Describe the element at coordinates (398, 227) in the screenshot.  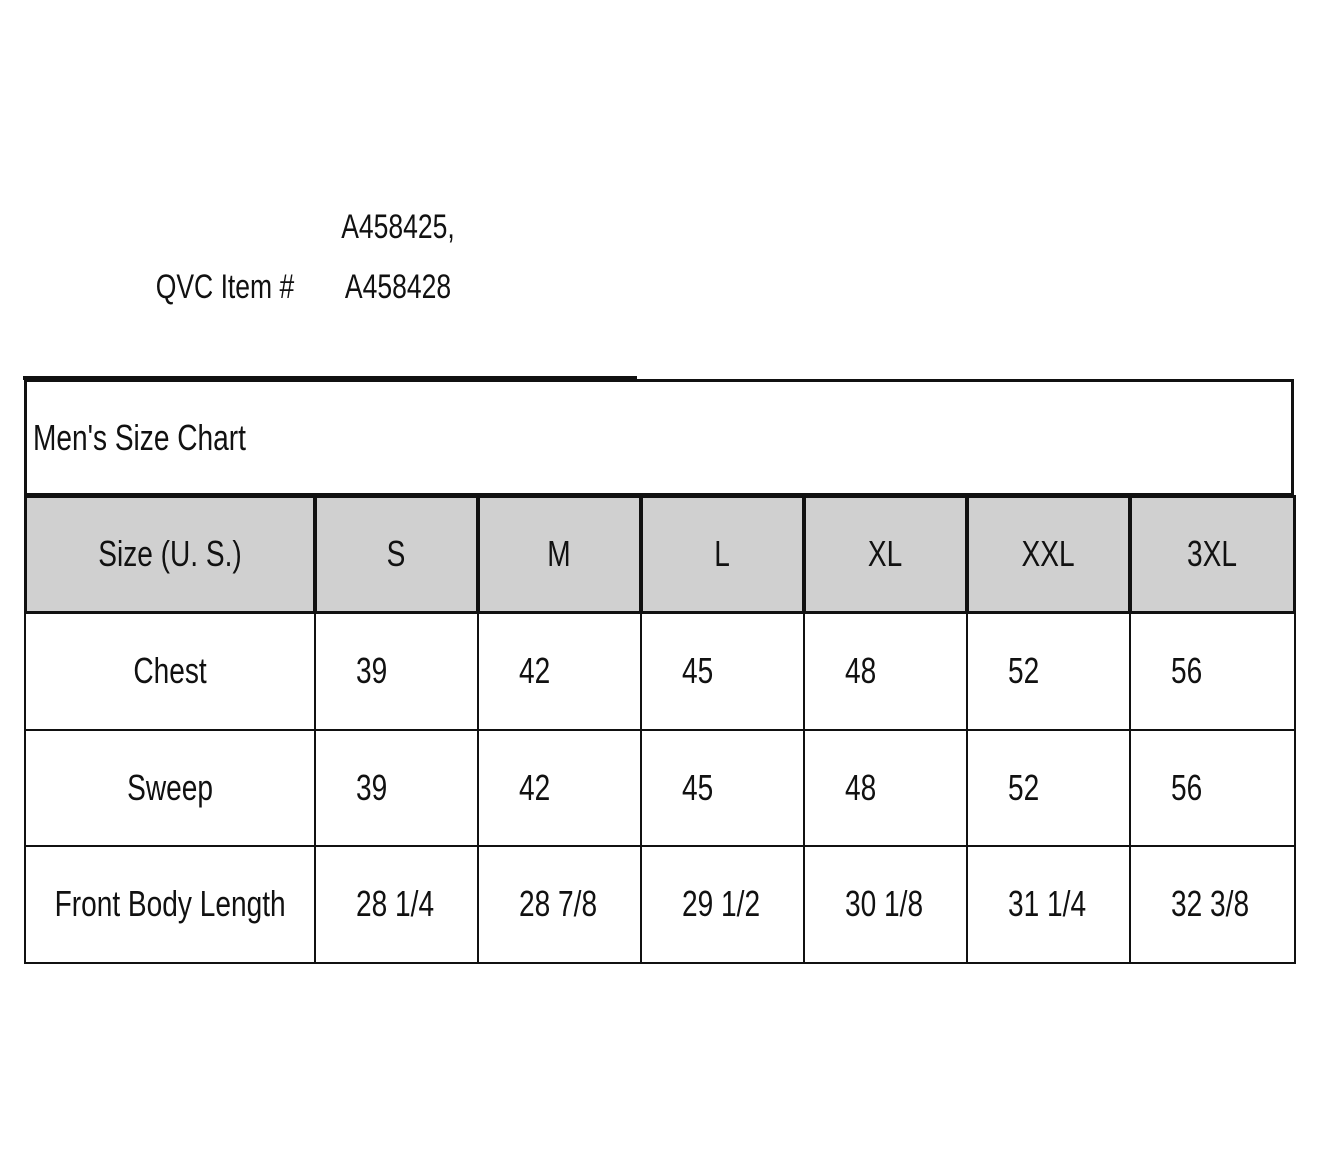
I see `item-number: A458425,` at that location.